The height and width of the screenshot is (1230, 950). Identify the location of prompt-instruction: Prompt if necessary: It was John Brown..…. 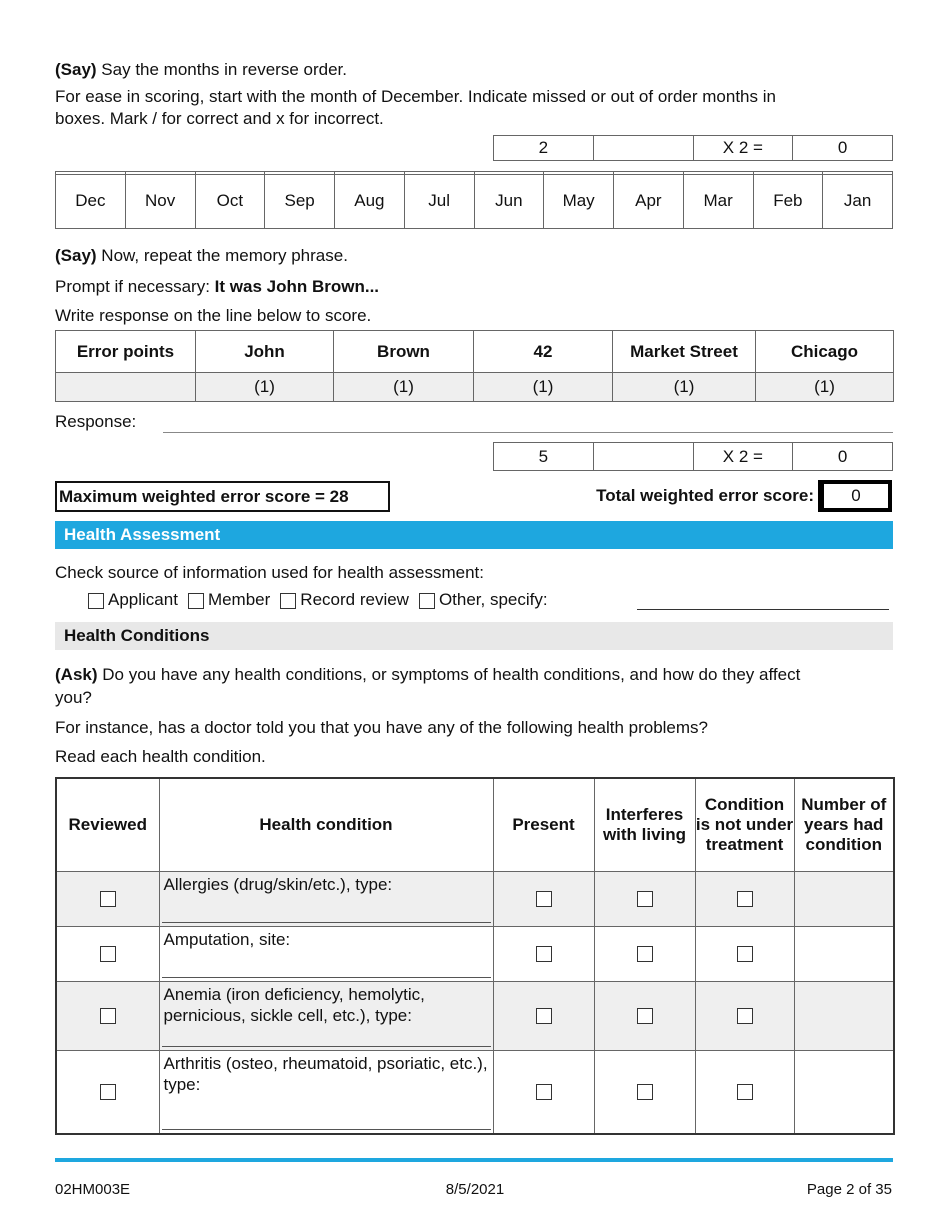
(217, 286).